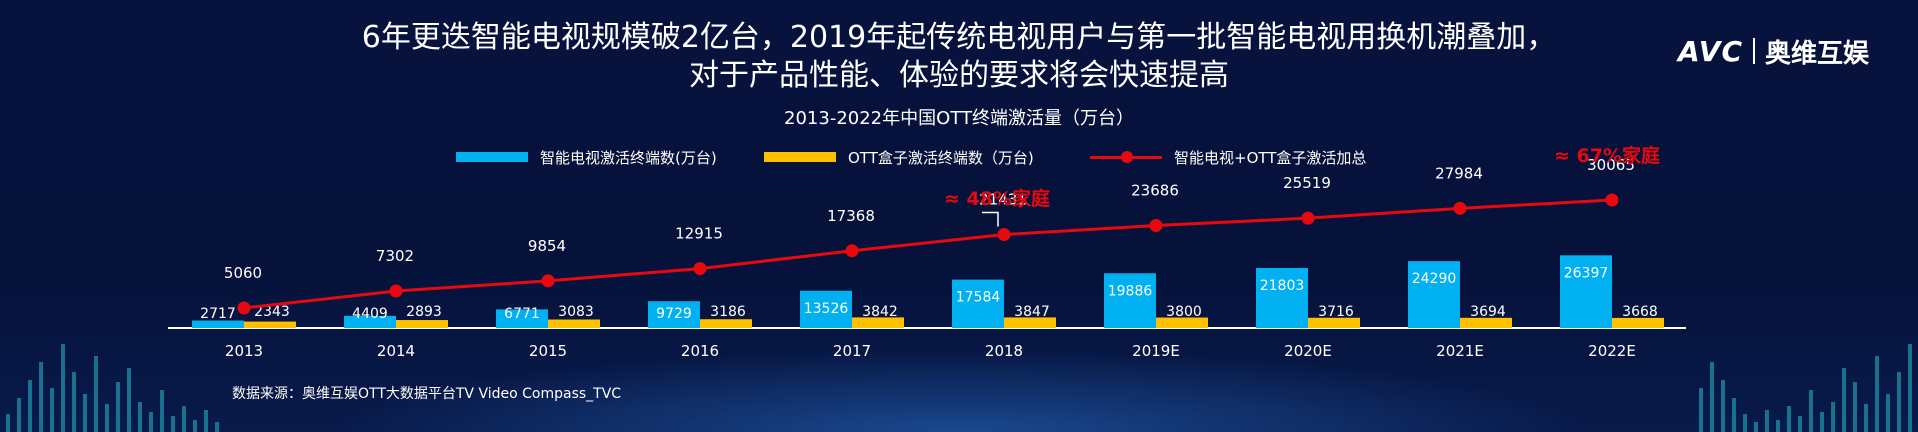 Image resolution: width=1918 pixels, height=432 pixels. What do you see at coordinates (699, 234) in the screenshot?
I see `data-label-total: 12915` at bounding box center [699, 234].